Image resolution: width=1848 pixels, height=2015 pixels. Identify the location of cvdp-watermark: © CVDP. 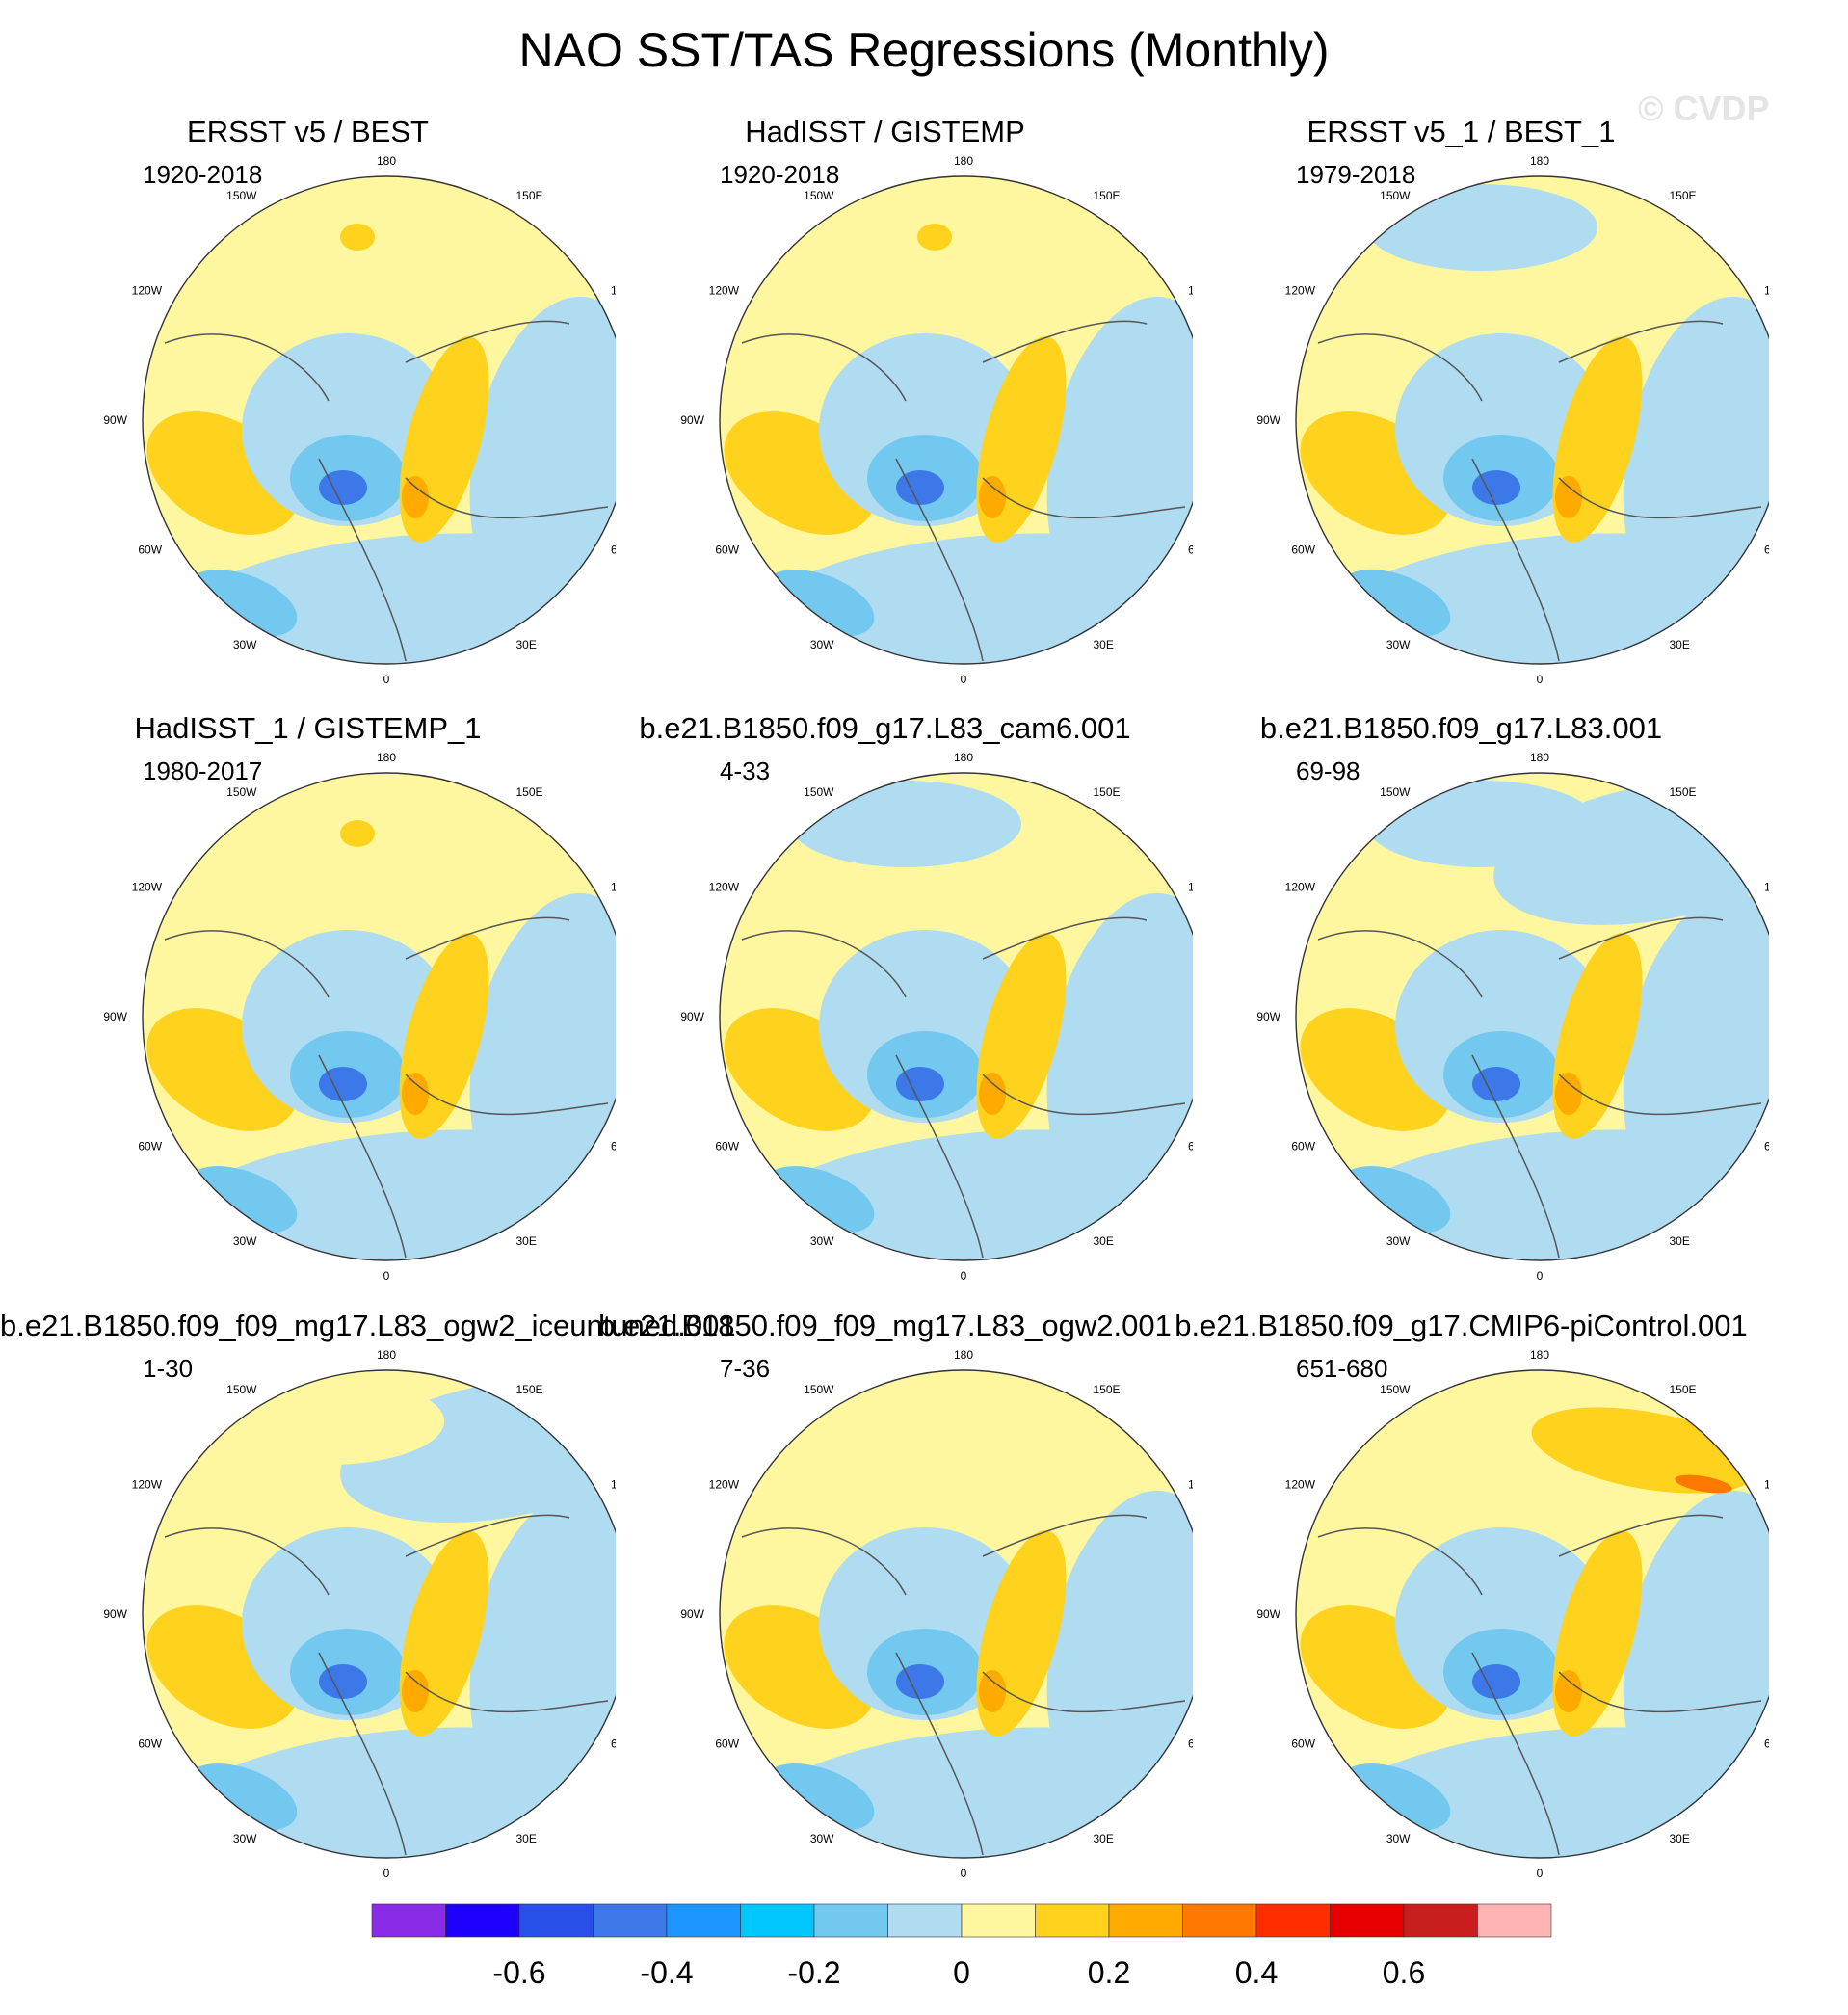
(1704, 108).